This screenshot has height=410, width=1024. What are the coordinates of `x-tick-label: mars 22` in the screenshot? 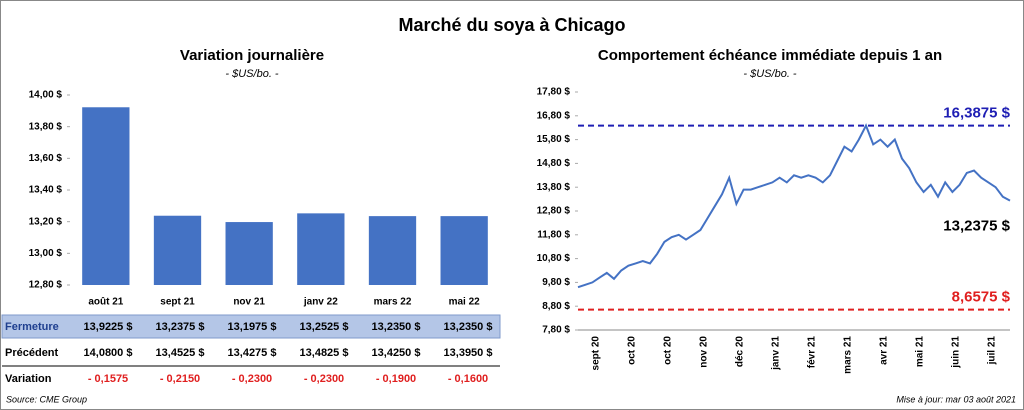 It's located at (393, 302).